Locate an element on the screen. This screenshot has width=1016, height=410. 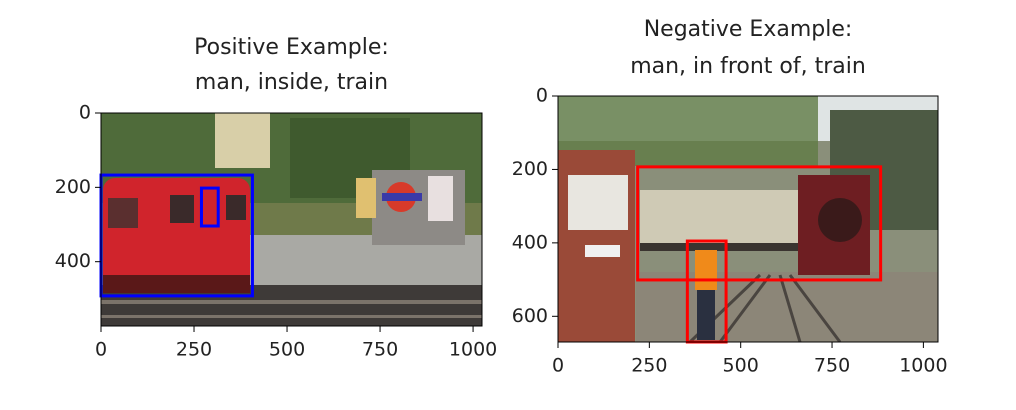
chart-title: man, inside, train is located at coordinates (291, 82).